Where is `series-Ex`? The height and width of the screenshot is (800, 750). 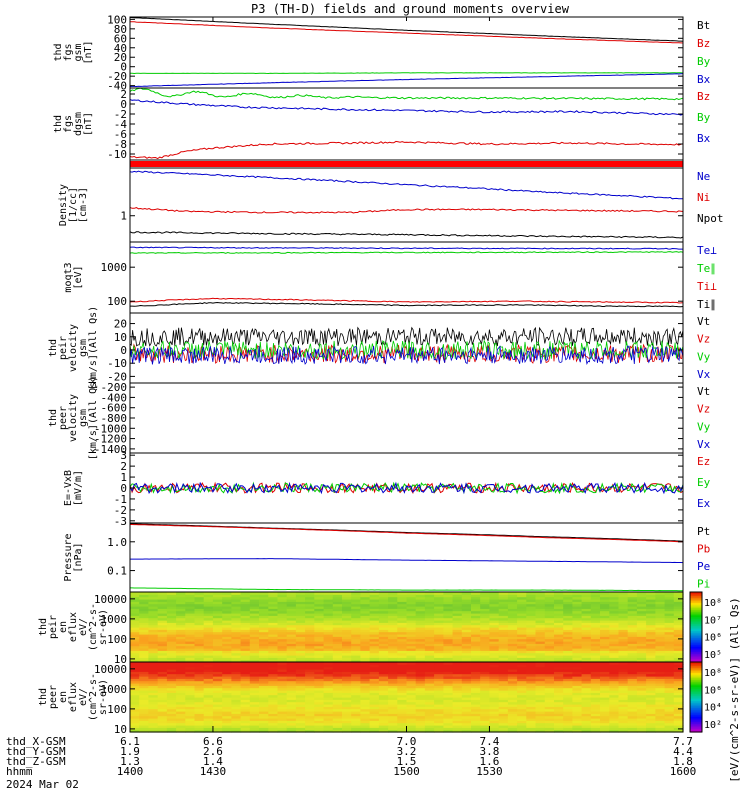 series-Ex is located at coordinates (406, 488).